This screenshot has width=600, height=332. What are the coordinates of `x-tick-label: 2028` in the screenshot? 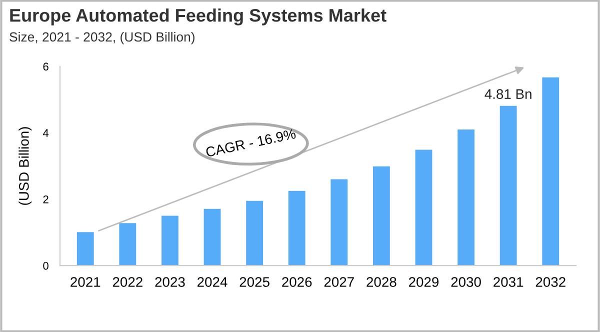 It's located at (381, 282).